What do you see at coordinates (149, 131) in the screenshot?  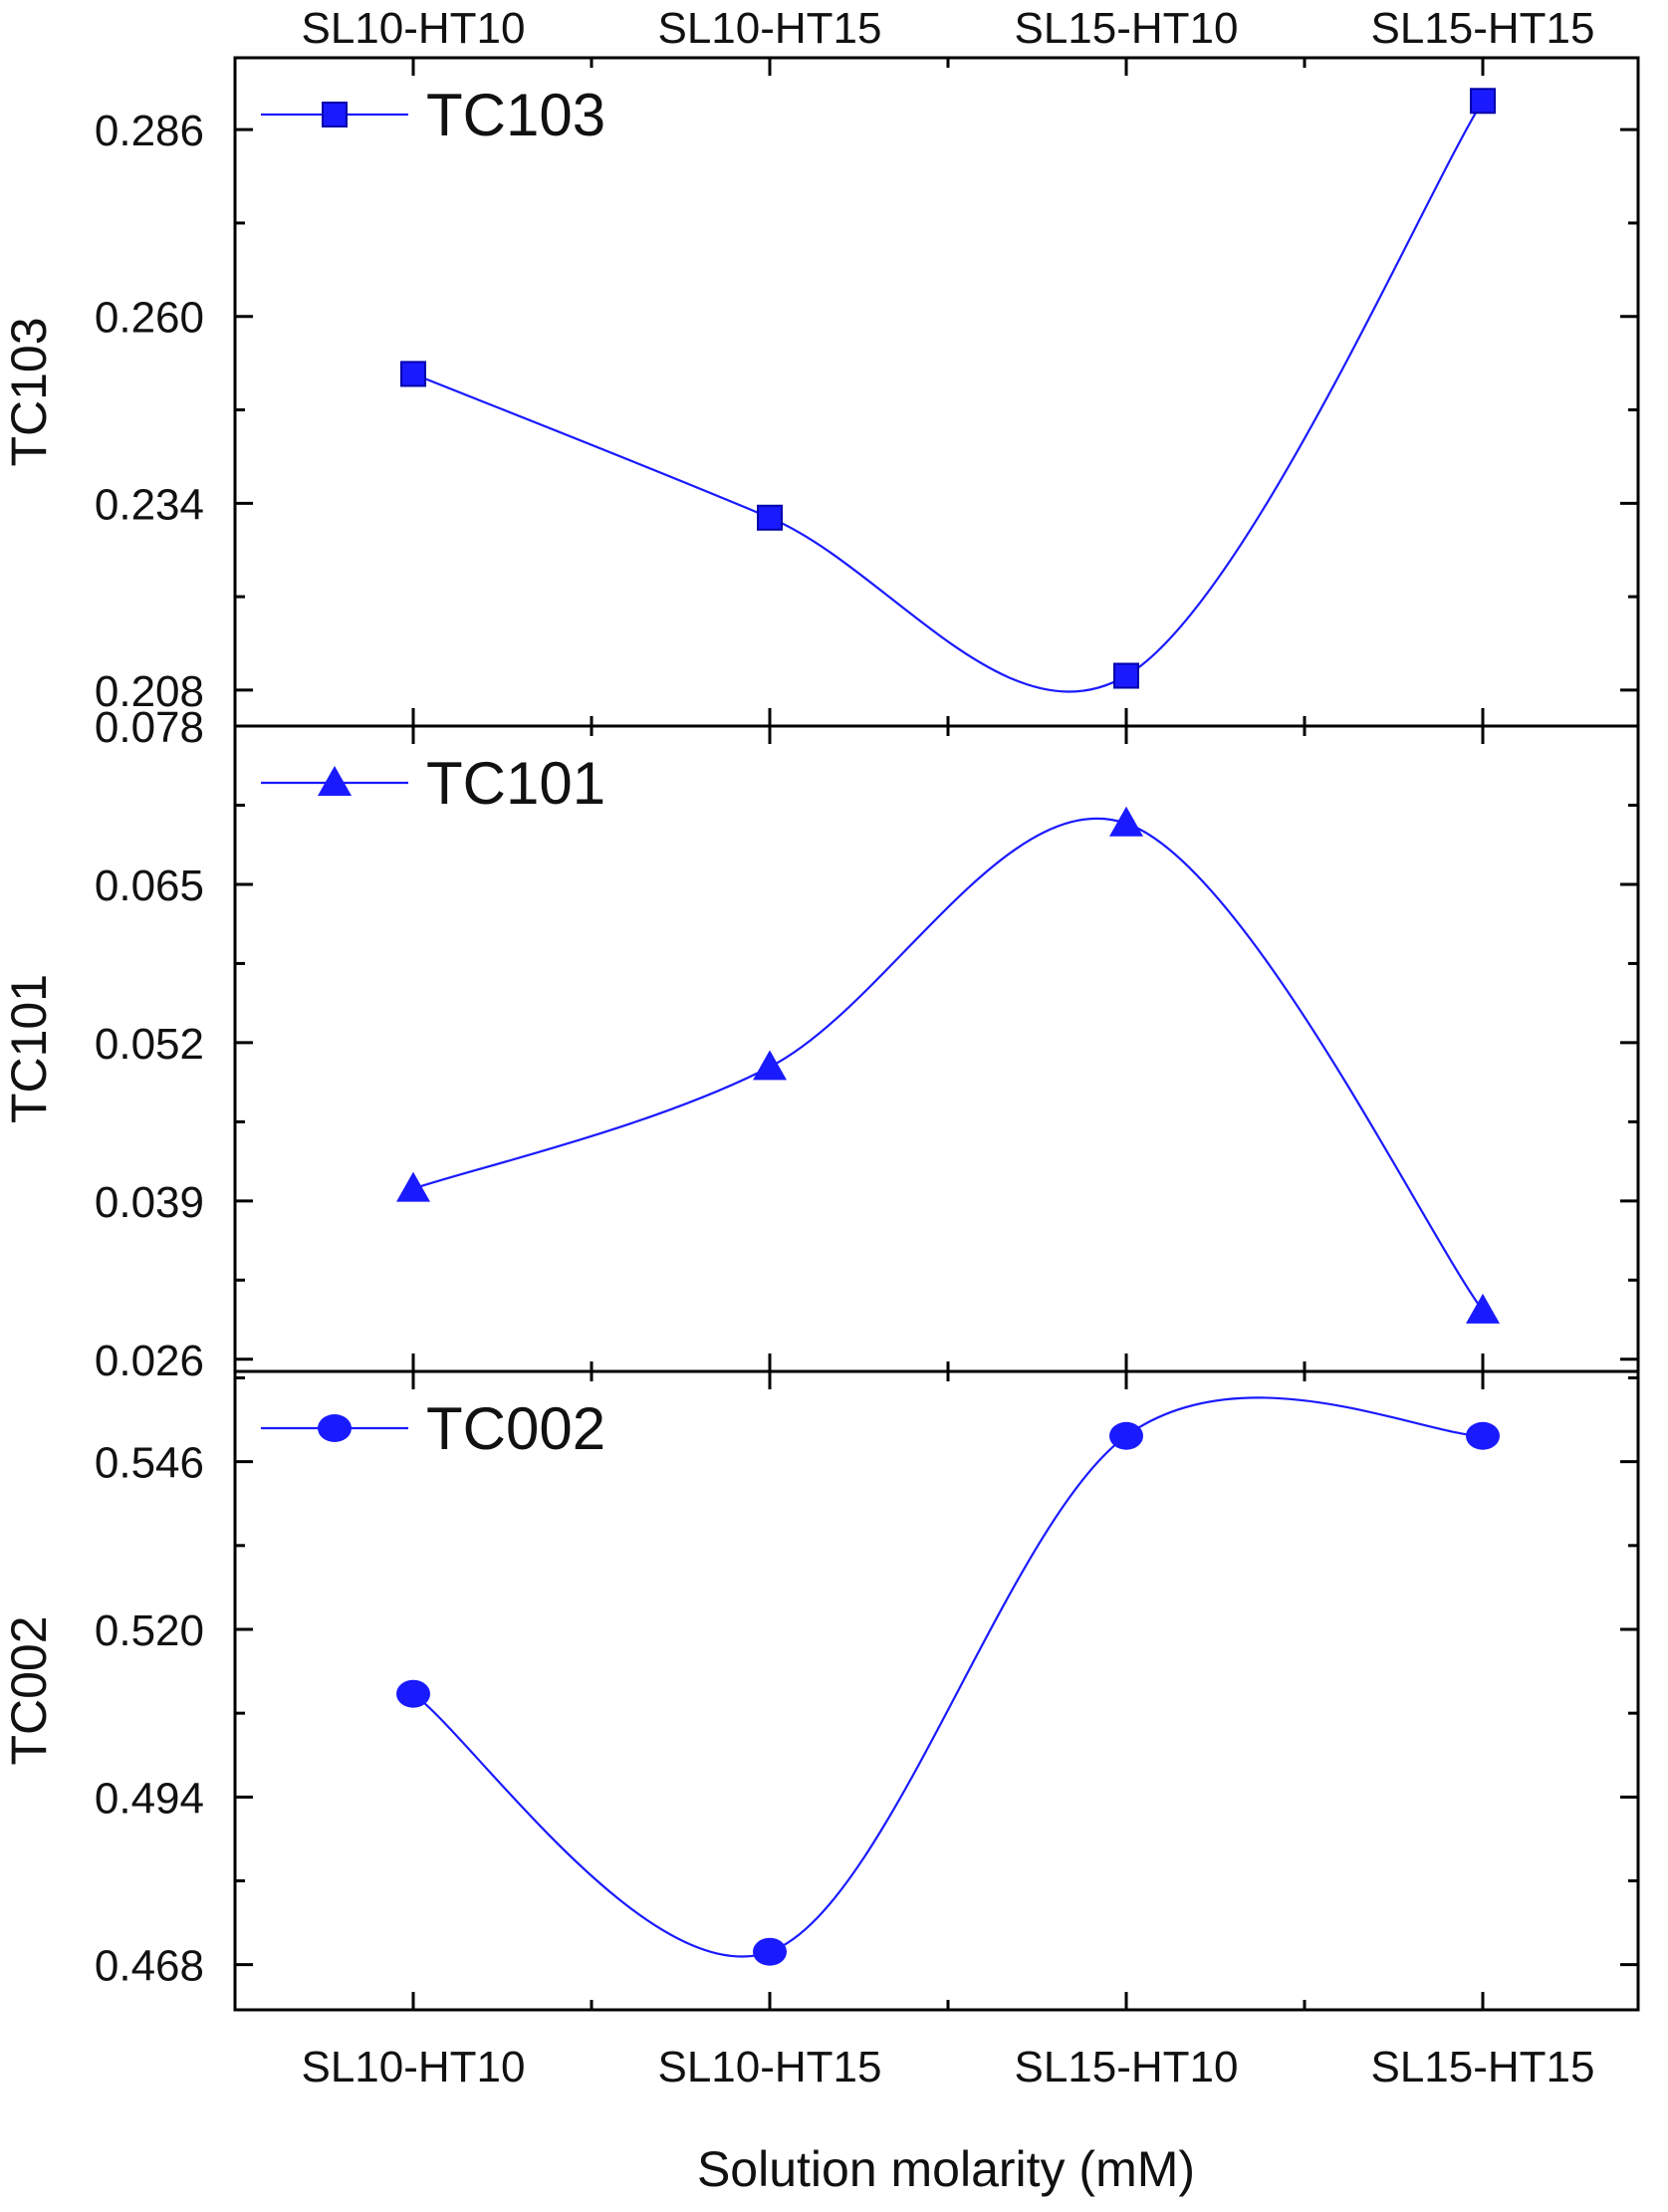 I see `y-tick-label: 0.286` at bounding box center [149, 131].